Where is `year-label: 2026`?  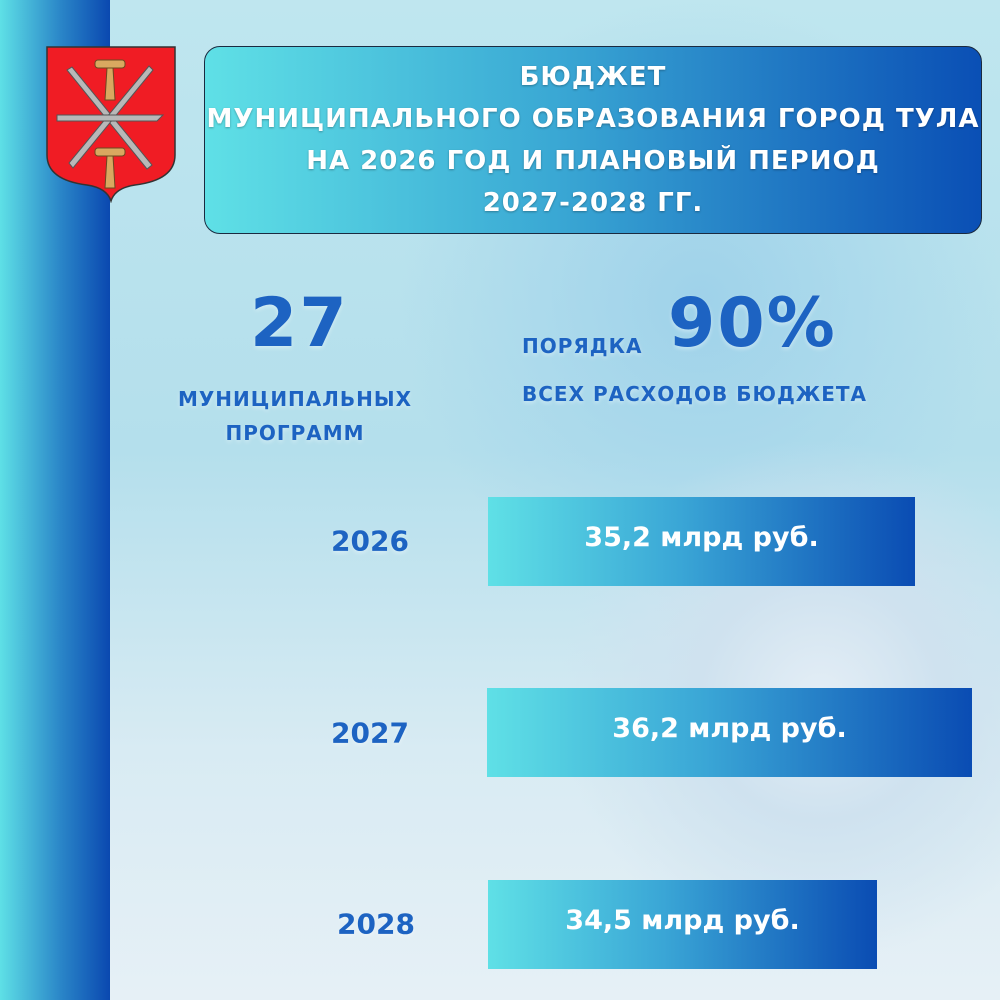
year-label: 2026 is located at coordinates (370, 541).